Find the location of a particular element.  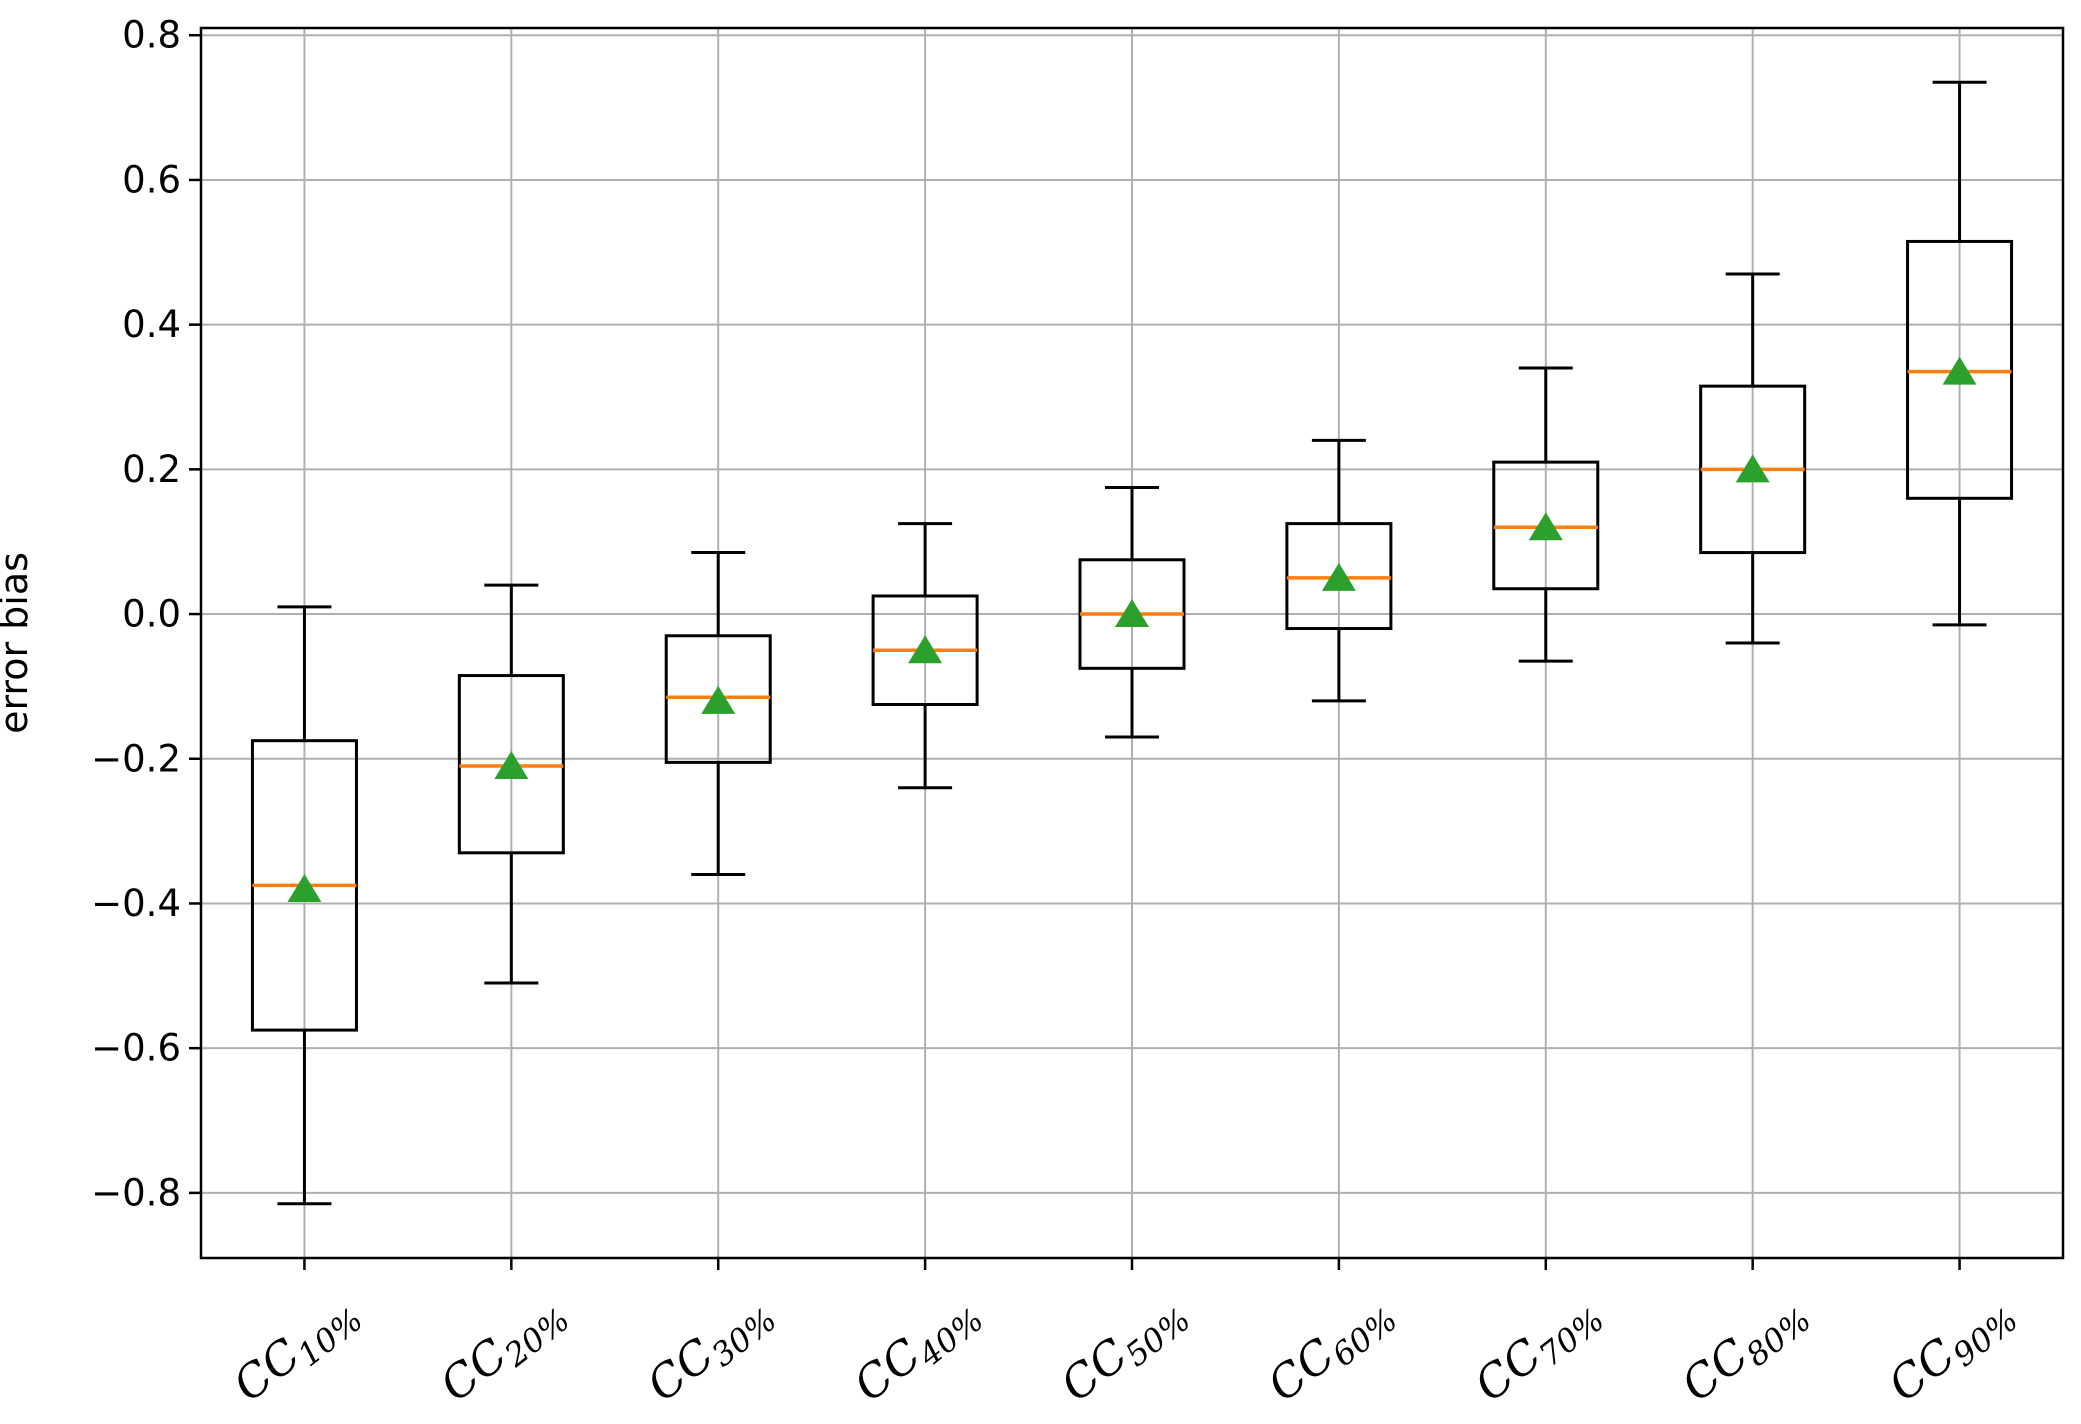

y-tick-label: 0.2 is located at coordinates (151, 469).